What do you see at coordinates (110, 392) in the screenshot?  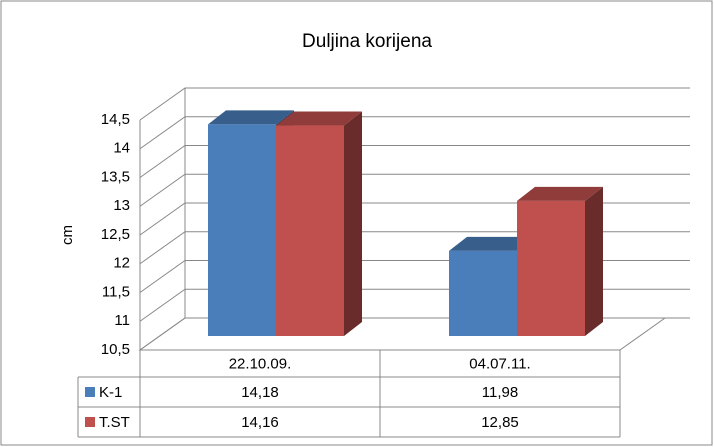 I see `legend-label: K-1` at bounding box center [110, 392].